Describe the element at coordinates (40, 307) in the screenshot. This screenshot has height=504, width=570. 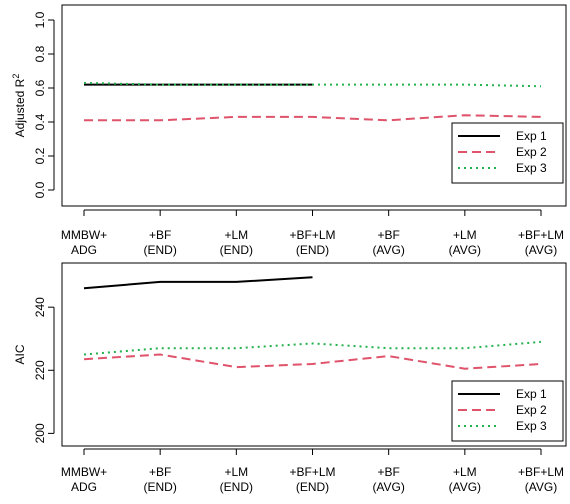
I see `y-tick-label: 240` at that location.